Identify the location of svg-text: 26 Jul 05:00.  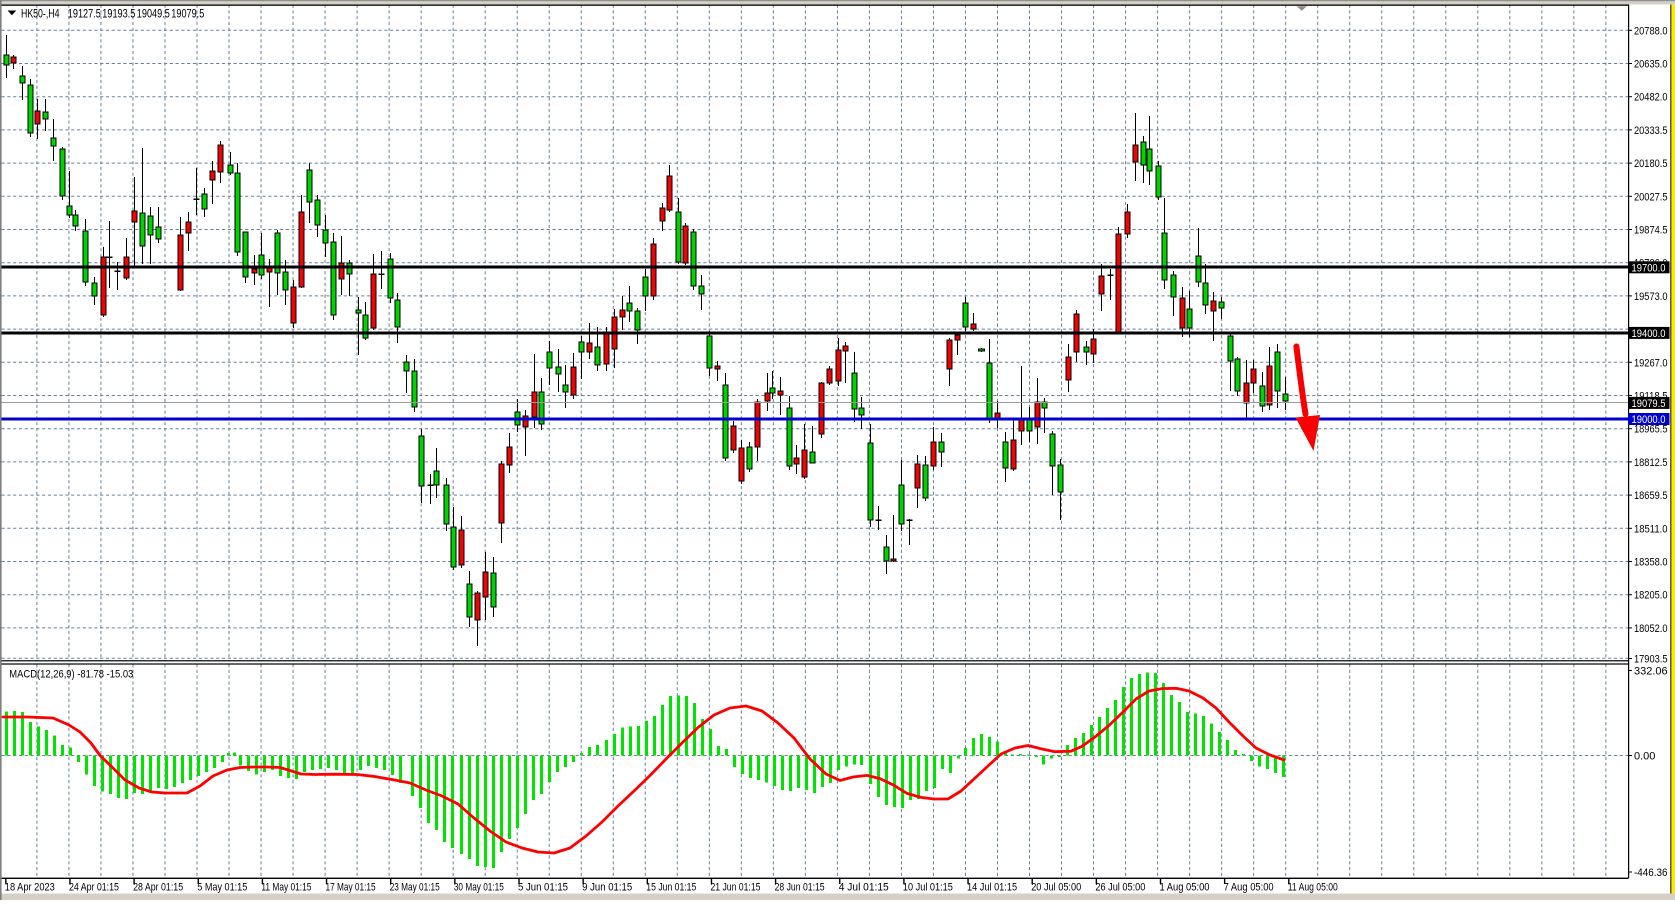
(1120, 887).